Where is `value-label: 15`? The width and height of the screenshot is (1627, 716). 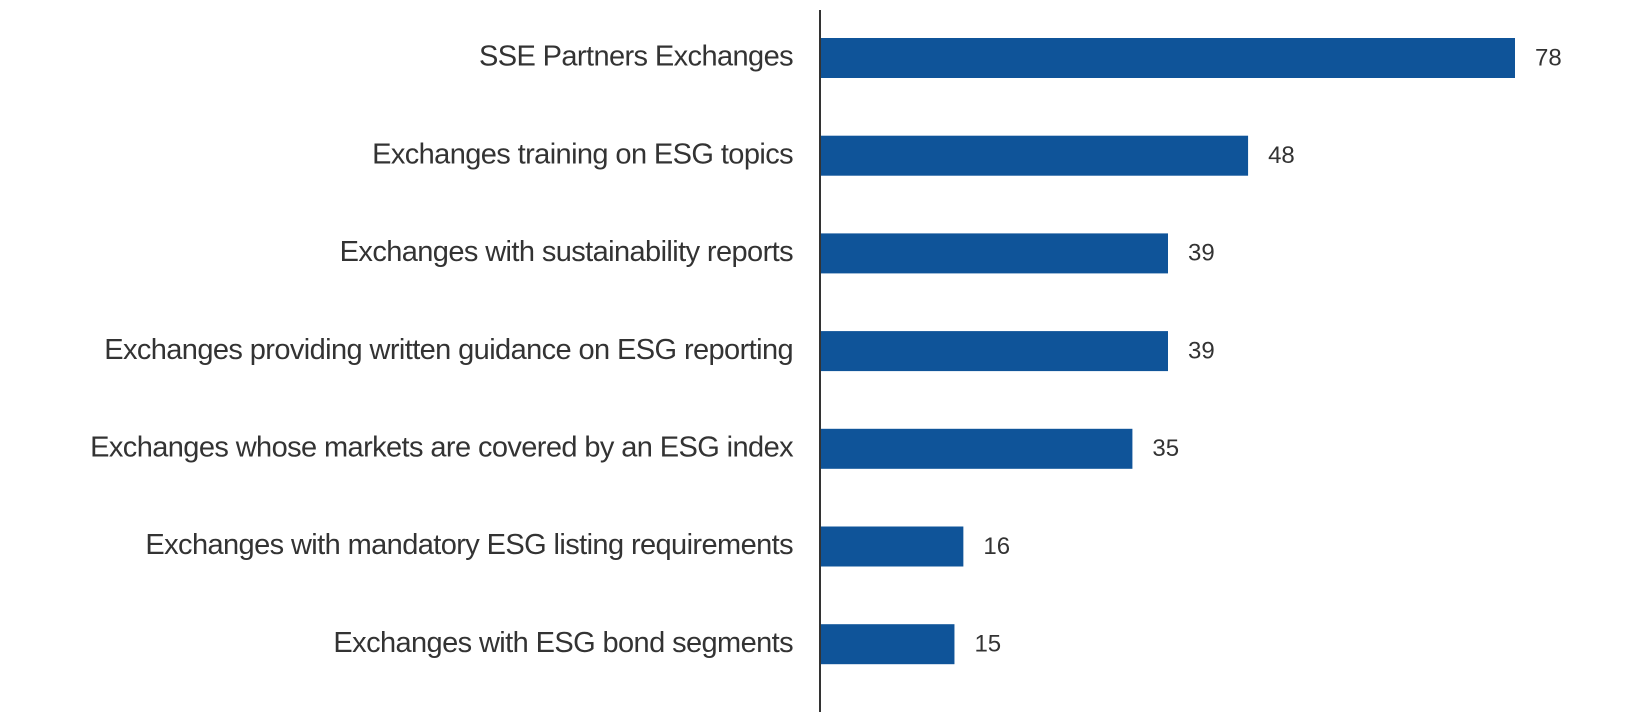 value-label: 15 is located at coordinates (987, 644).